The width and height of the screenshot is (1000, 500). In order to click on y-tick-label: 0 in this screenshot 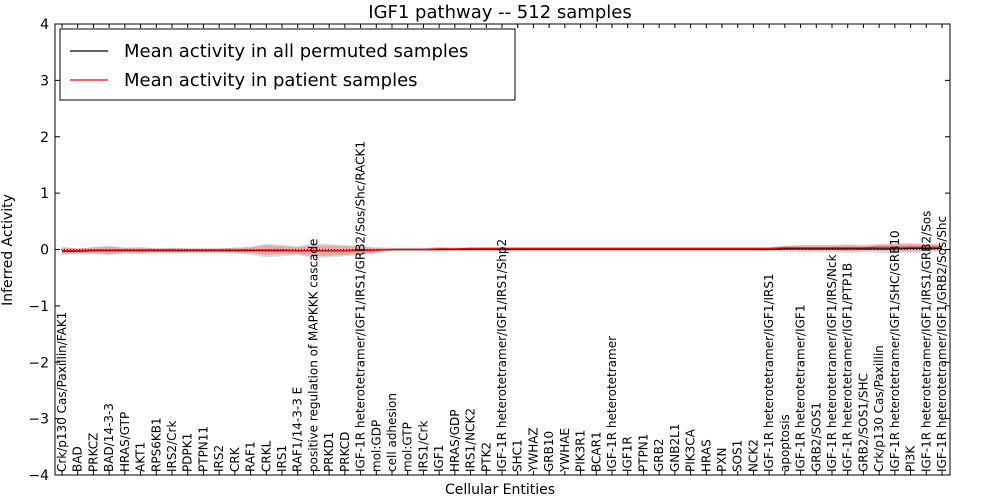, I will do `click(44, 251)`.